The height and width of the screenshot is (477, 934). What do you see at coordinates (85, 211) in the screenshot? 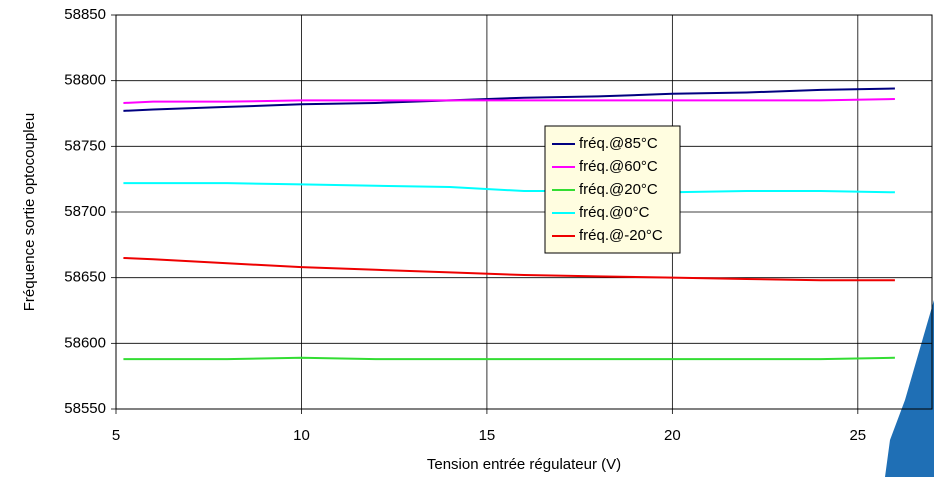
I see `y-tick-label: 58700` at bounding box center [85, 211].